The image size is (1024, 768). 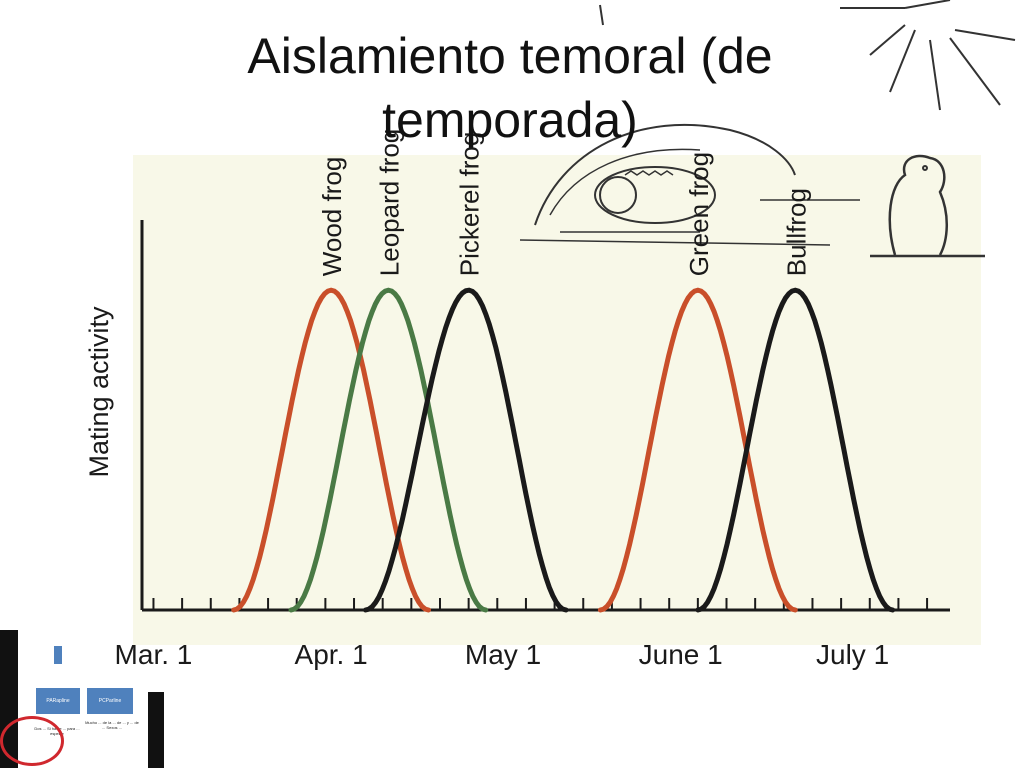 What do you see at coordinates (389, 202) in the screenshot?
I see `series-label-1: Leopard frog` at bounding box center [389, 202].